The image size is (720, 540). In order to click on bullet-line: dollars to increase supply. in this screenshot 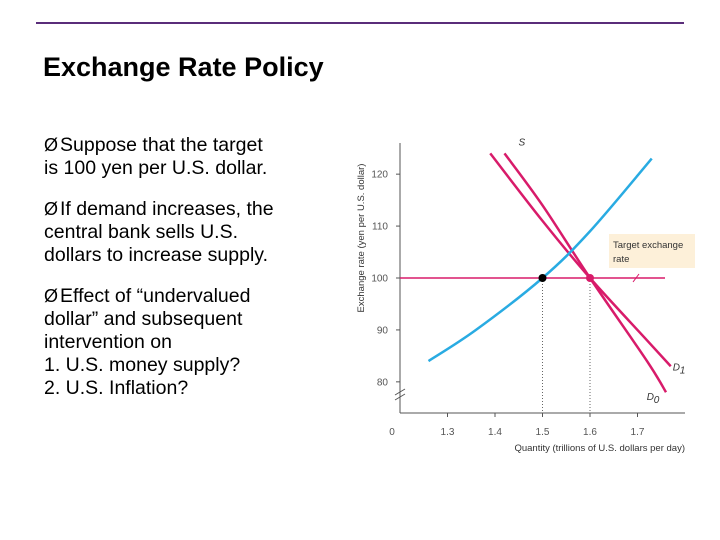, I will do `click(156, 255)`.